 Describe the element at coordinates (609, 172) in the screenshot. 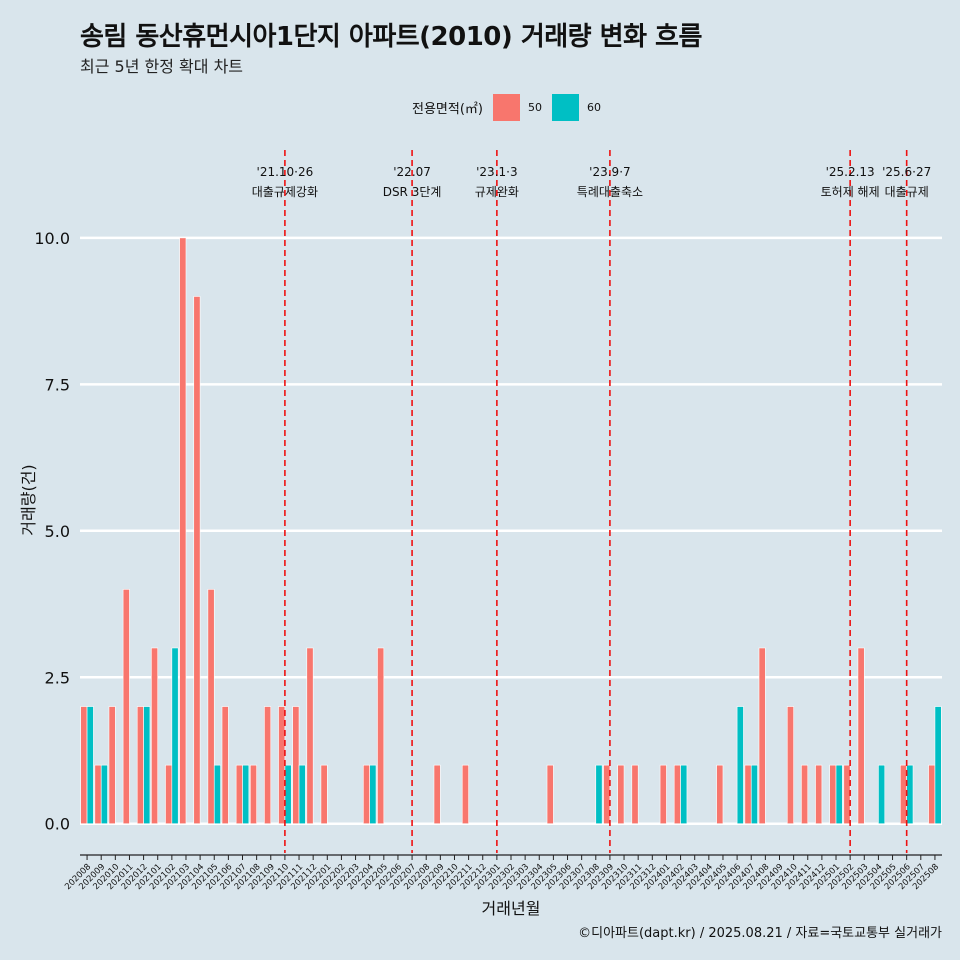

I see `annotation-date: '23.9·7` at that location.